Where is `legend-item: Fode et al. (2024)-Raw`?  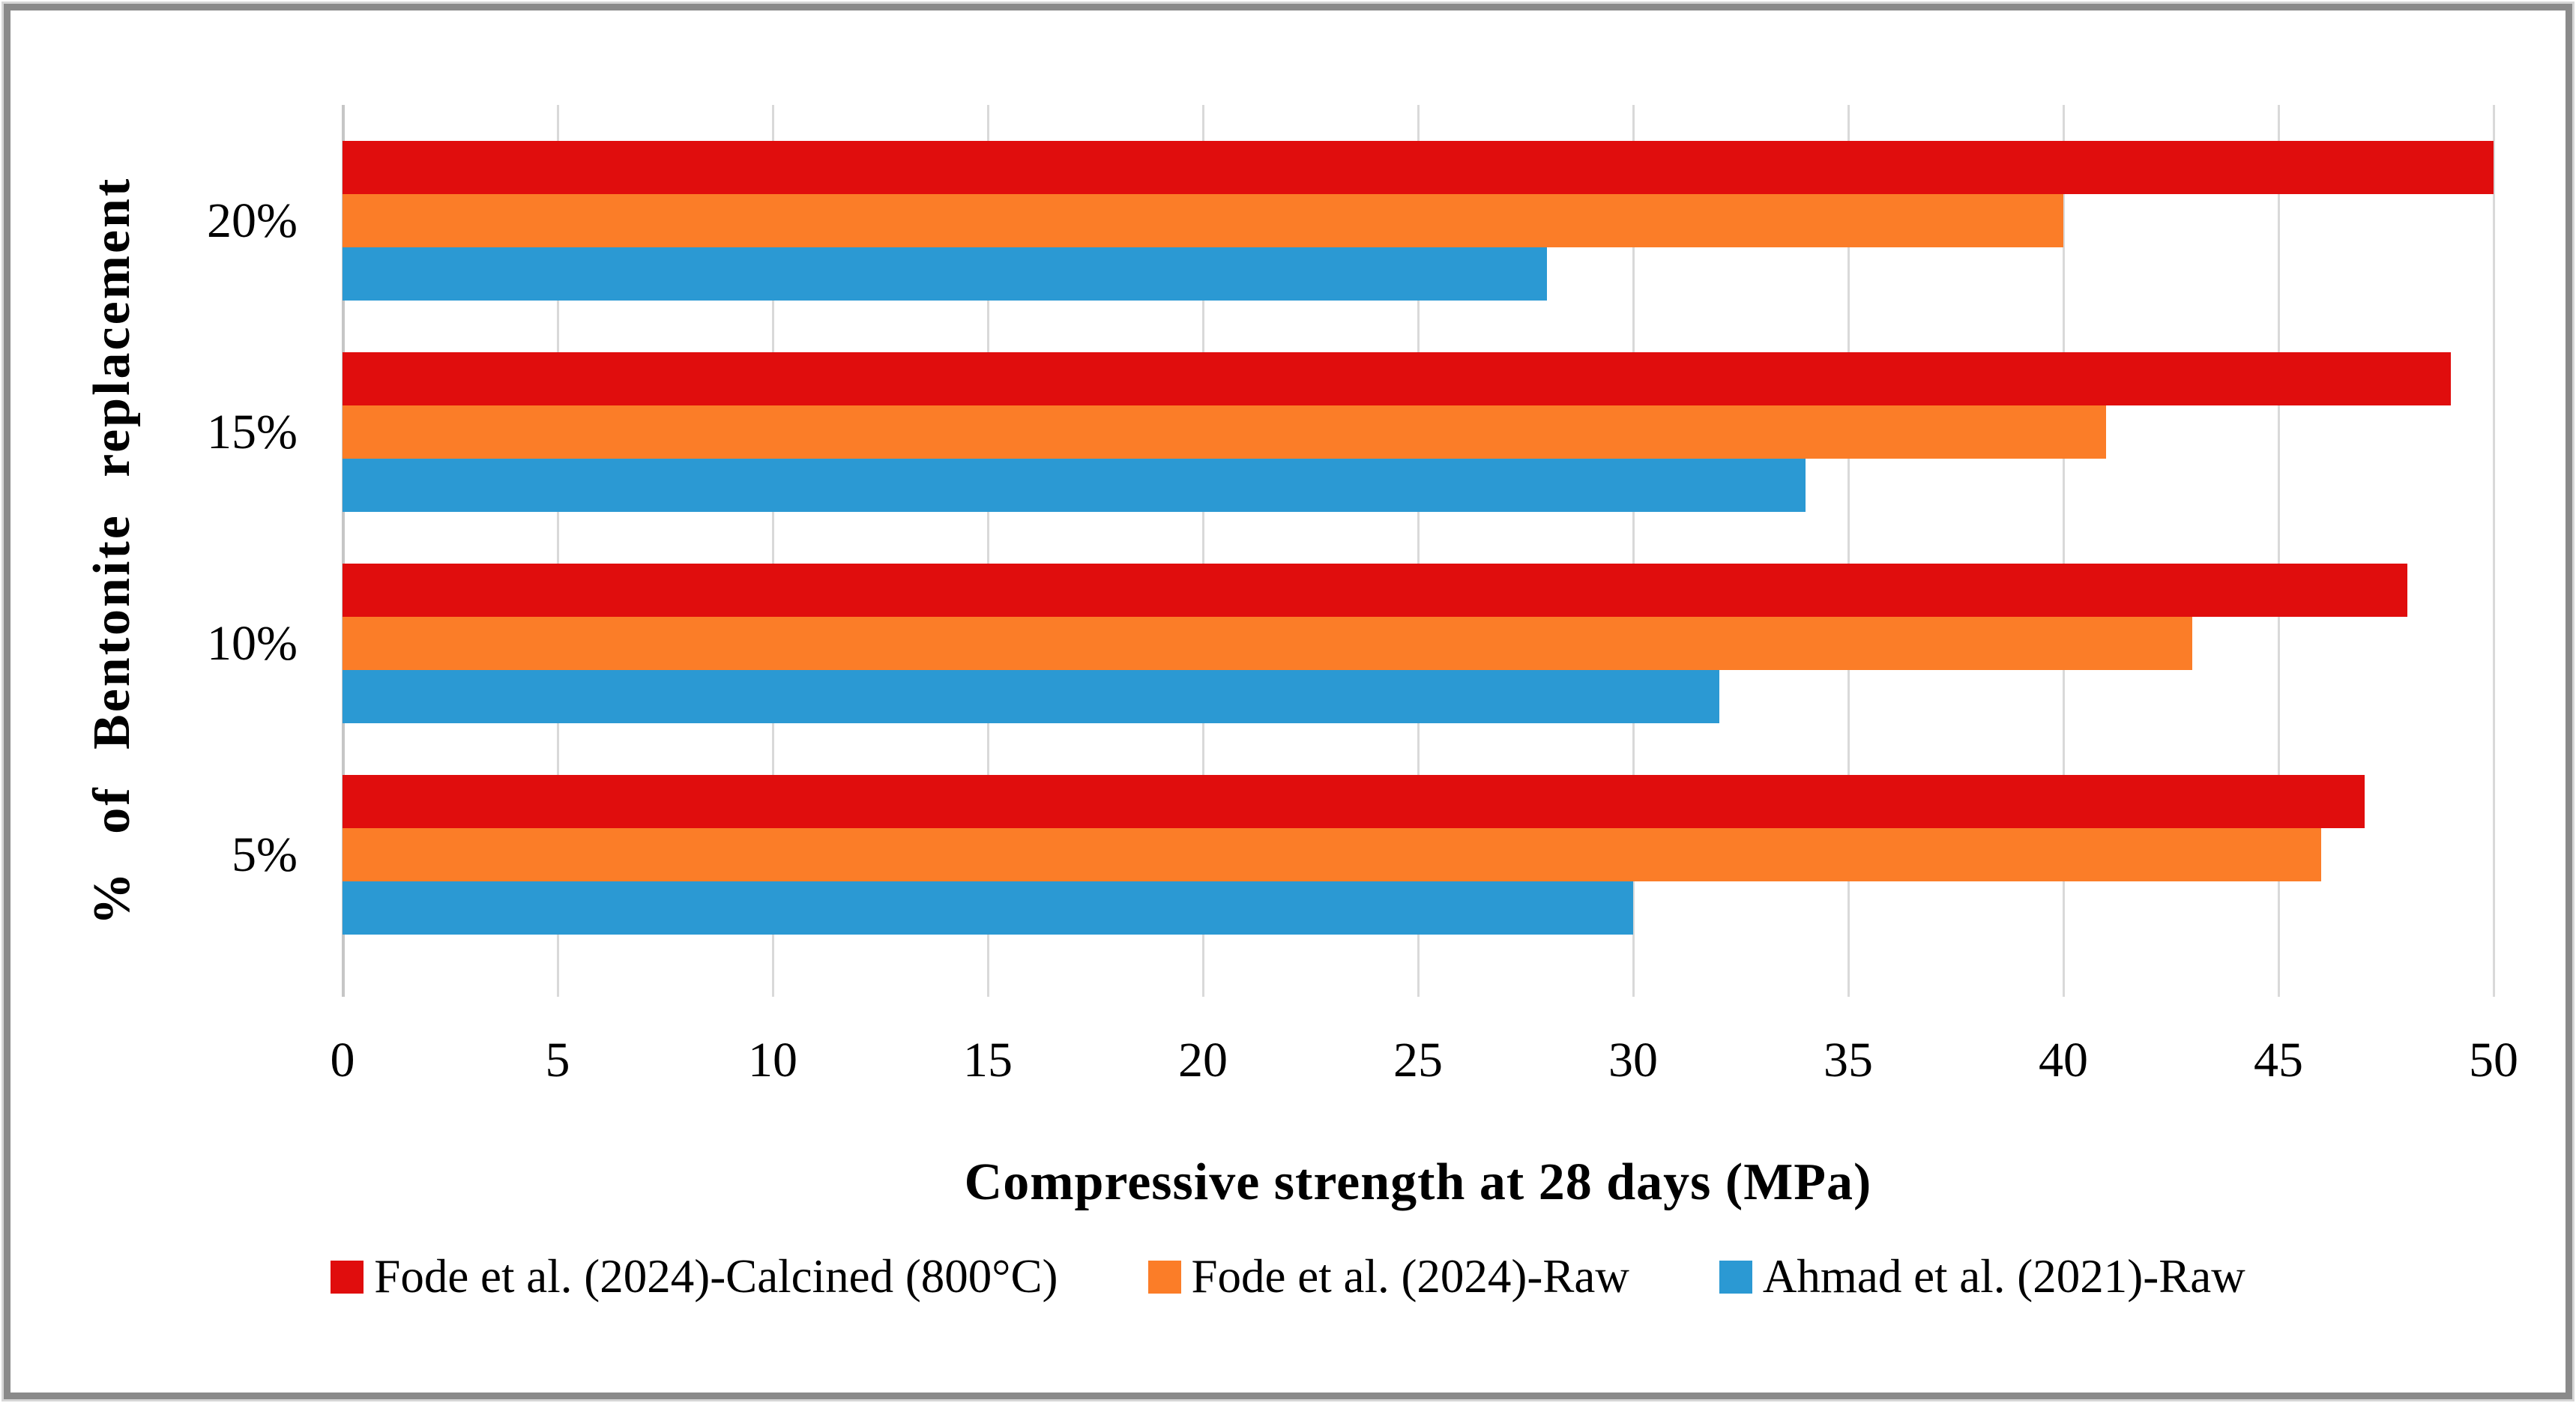
legend-item: Fode et al. (2024)-Raw is located at coordinates (1388, 1276).